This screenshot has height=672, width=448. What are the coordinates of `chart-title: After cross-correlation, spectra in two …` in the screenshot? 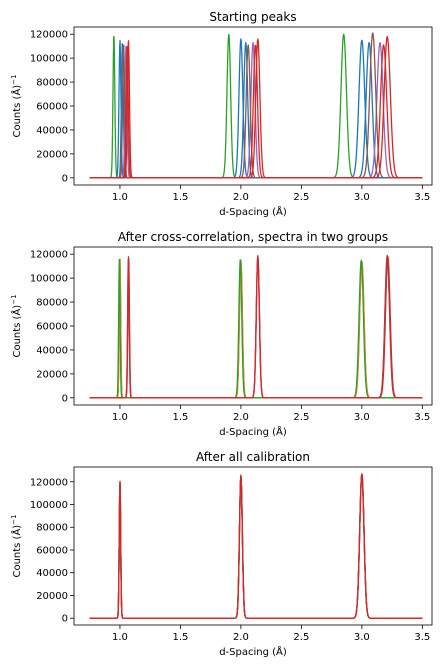 It's located at (253, 237).